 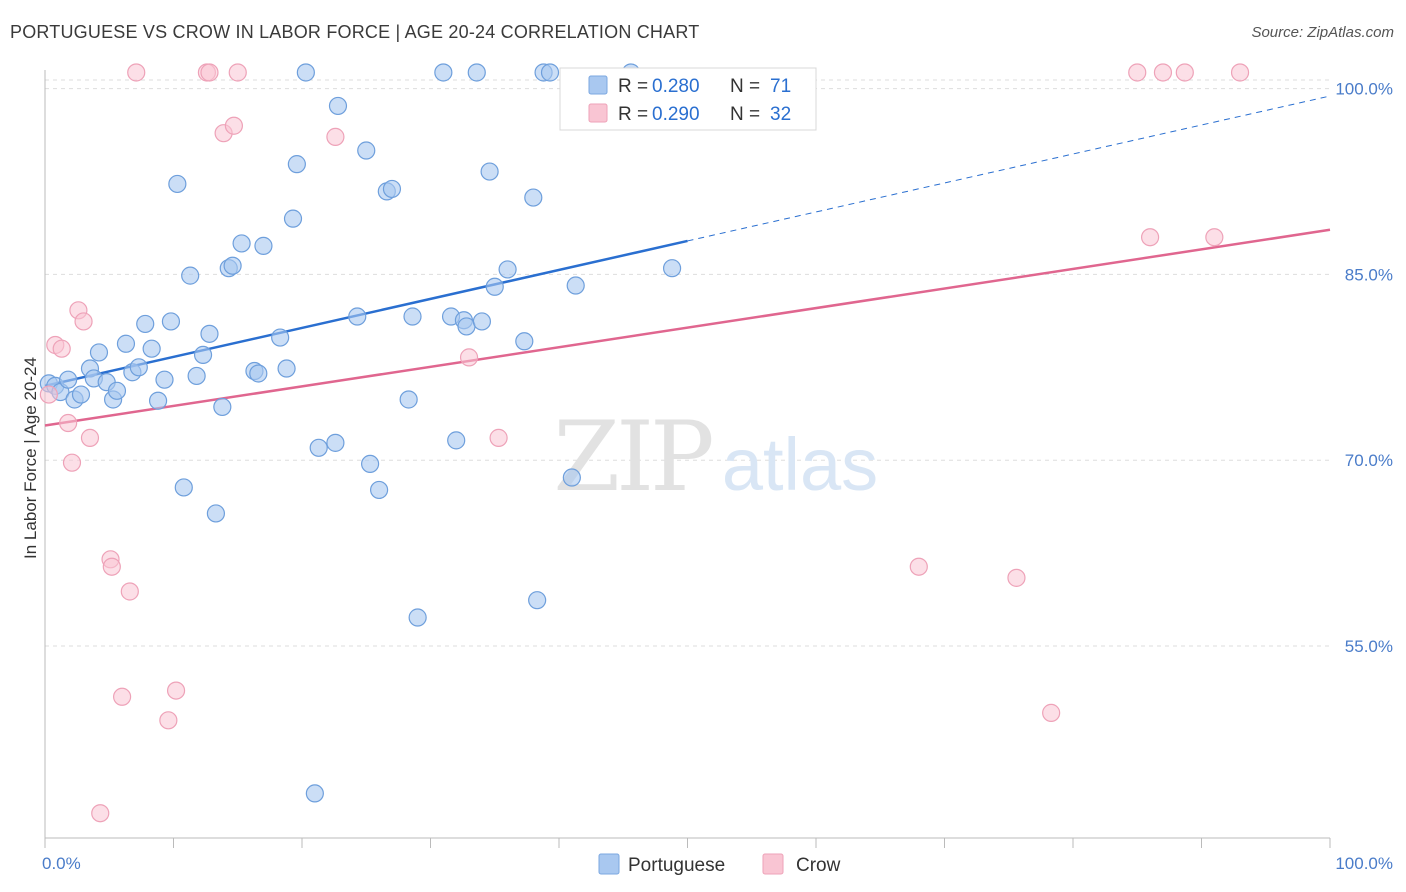 I want to click on legend-n-label-crow: N =, so click(x=745, y=114).